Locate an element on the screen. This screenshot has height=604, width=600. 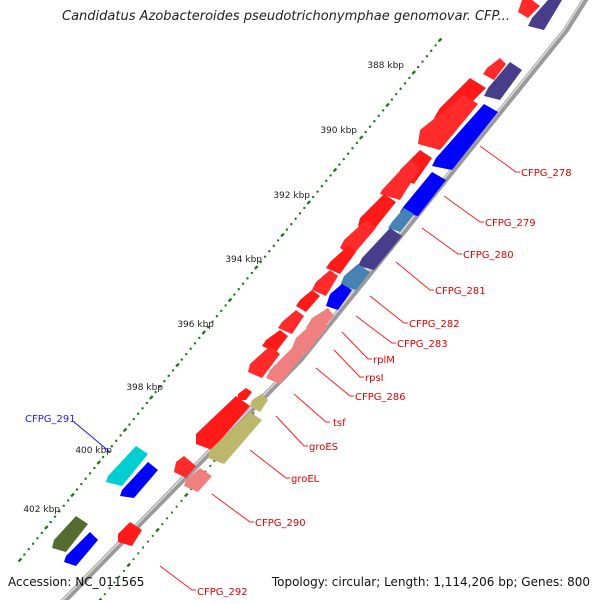
gene-label: CFPG_292 is located at coordinates (222, 592).